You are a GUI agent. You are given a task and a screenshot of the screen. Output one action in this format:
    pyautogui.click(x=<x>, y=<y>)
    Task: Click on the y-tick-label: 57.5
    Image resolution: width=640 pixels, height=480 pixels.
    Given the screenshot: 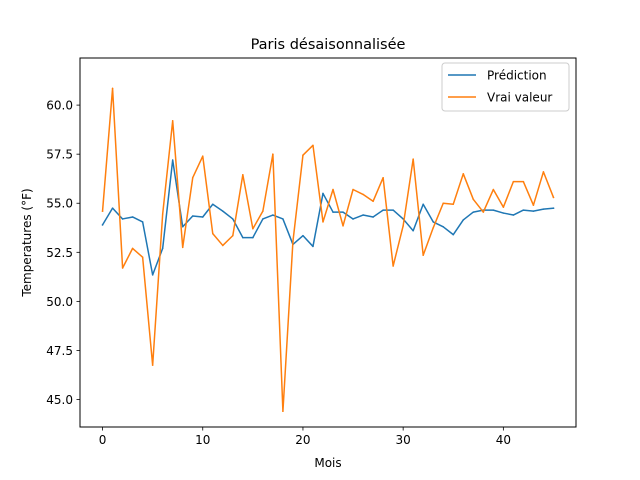 What is the action you would take?
    pyautogui.click(x=59, y=155)
    